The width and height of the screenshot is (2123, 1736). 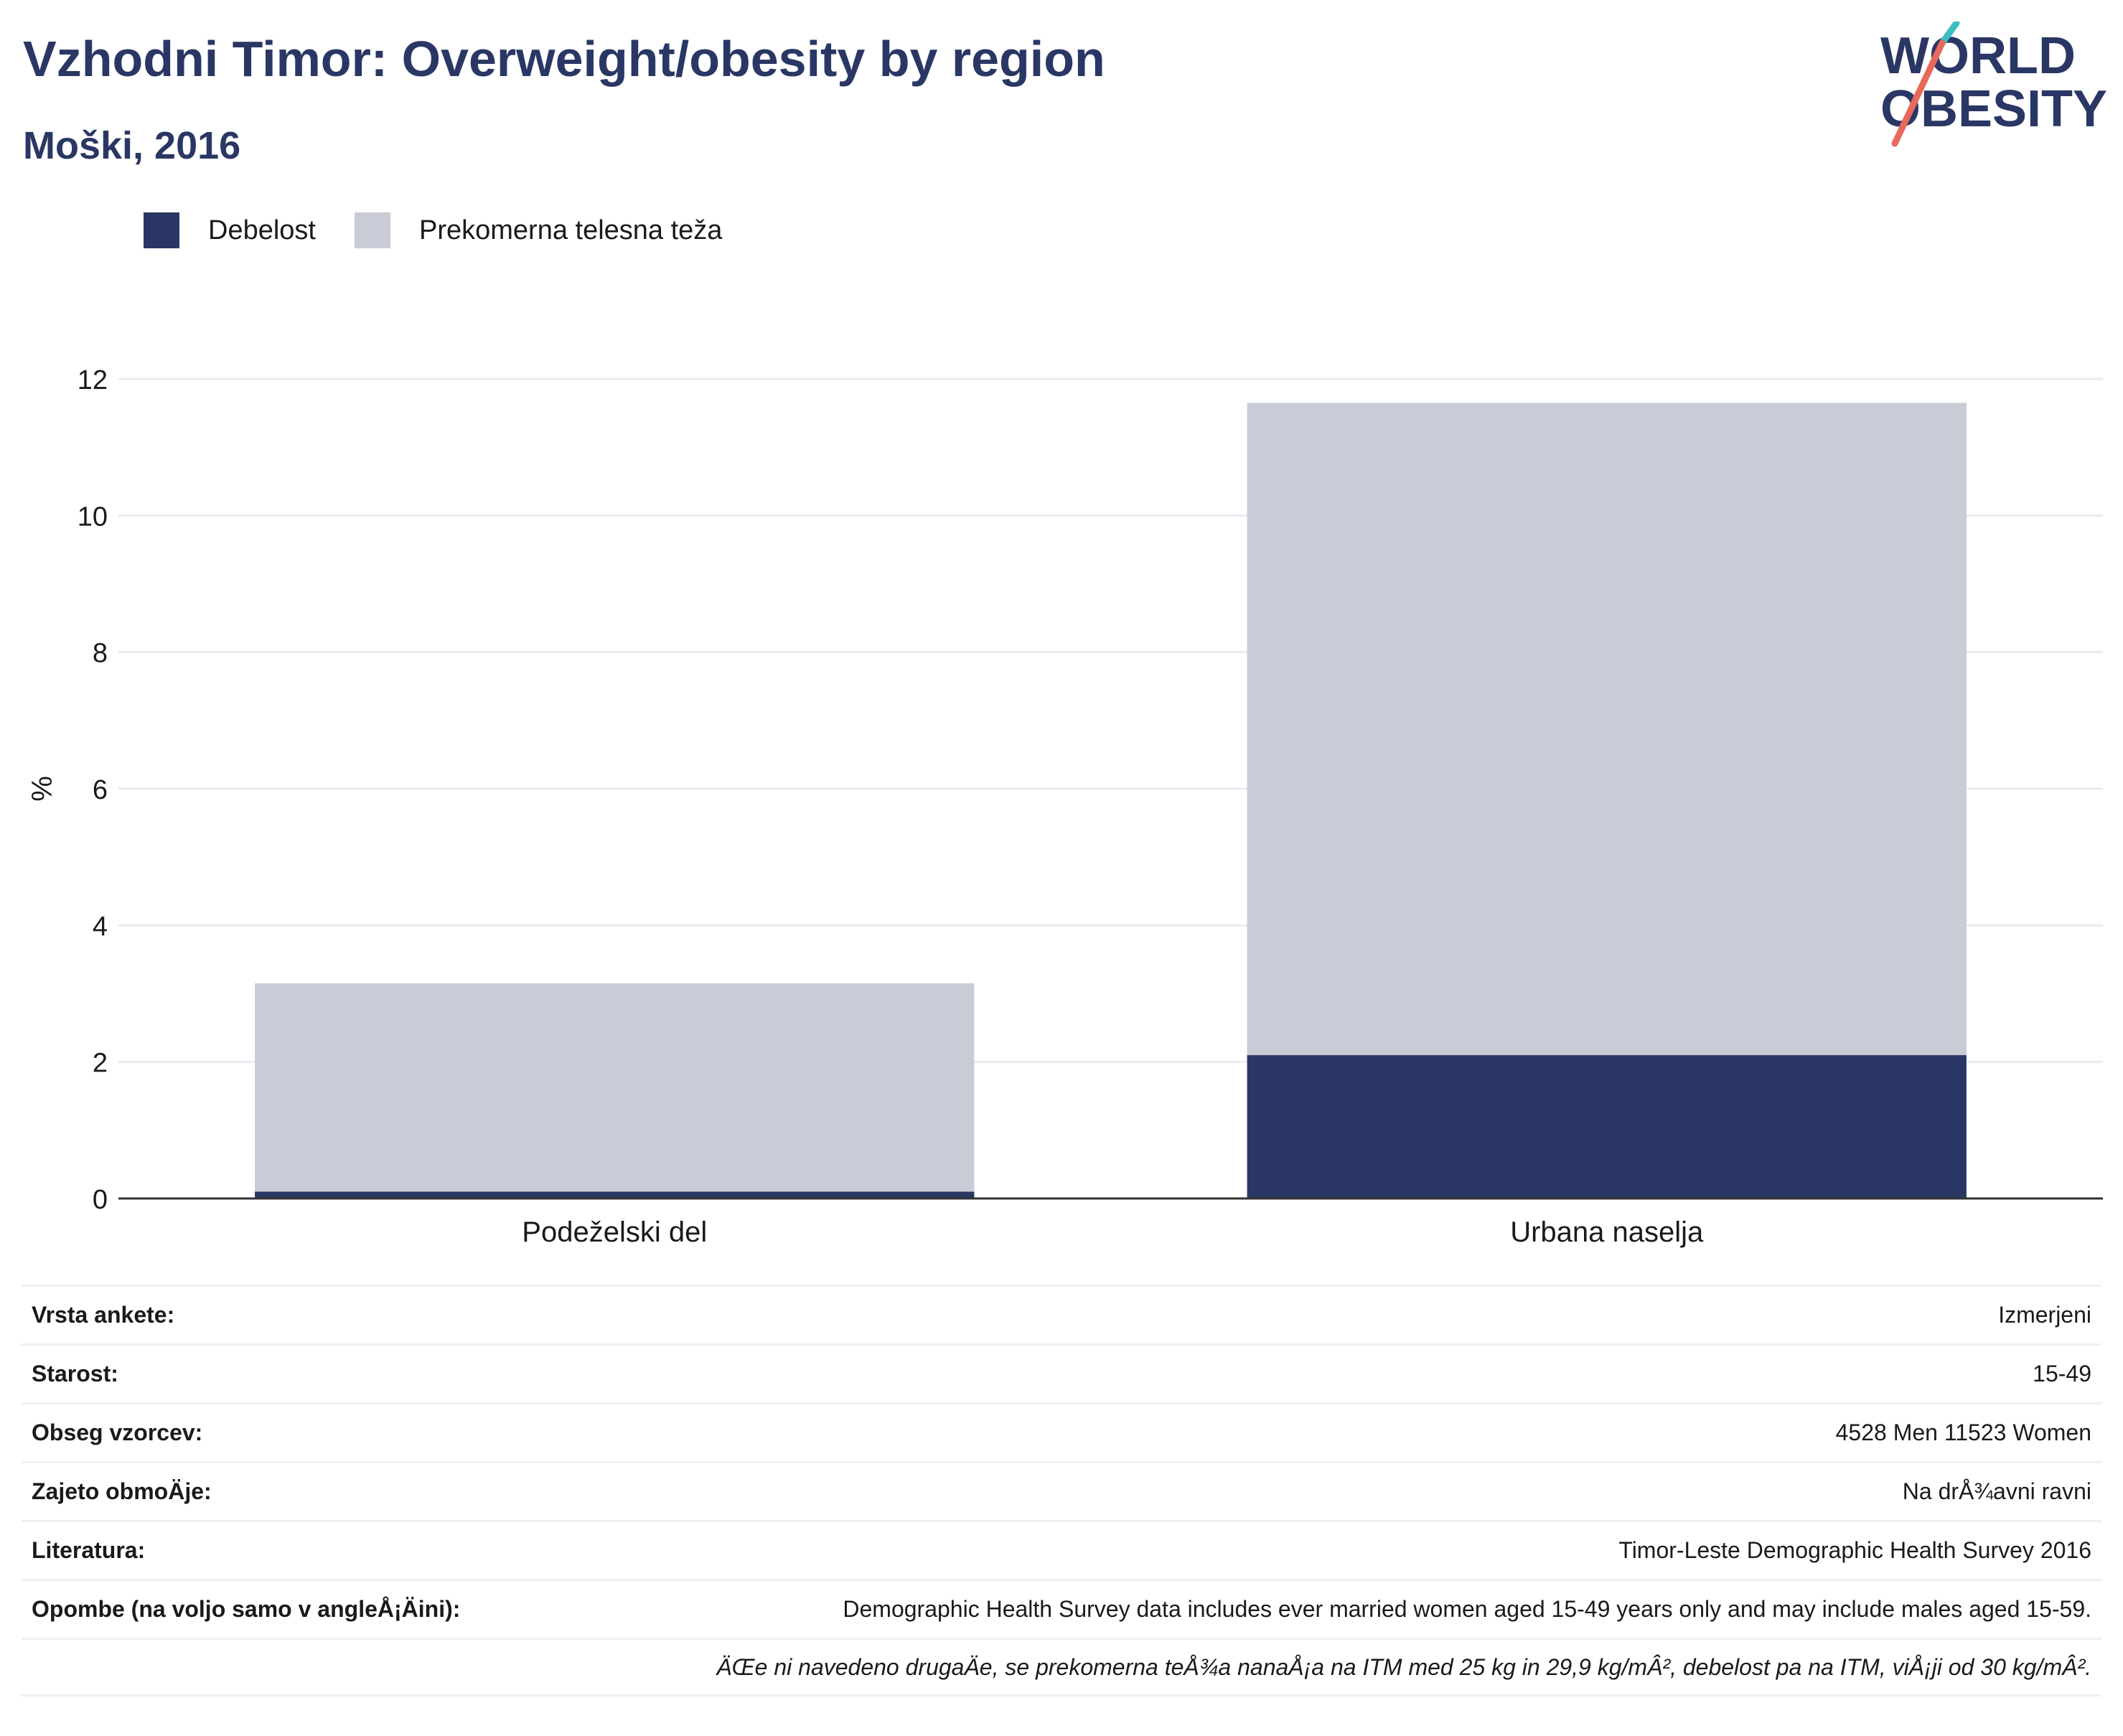 I want to click on x-tick-label: Urbana naselja, so click(x=1607, y=1232).